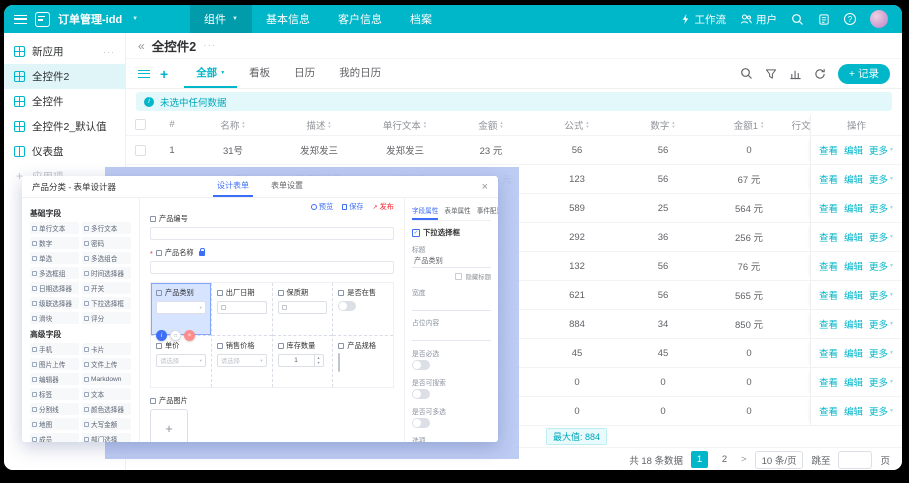  What do you see at coordinates (54, 243) in the screenshot?
I see `palette-field: 数字` at bounding box center [54, 243].